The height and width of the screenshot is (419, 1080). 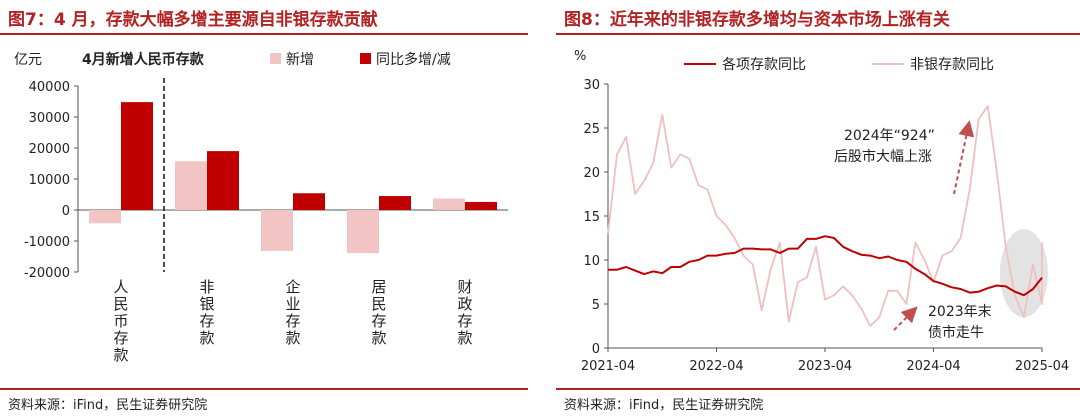 I want to click on left-title-rule, so click(x=264, y=34).